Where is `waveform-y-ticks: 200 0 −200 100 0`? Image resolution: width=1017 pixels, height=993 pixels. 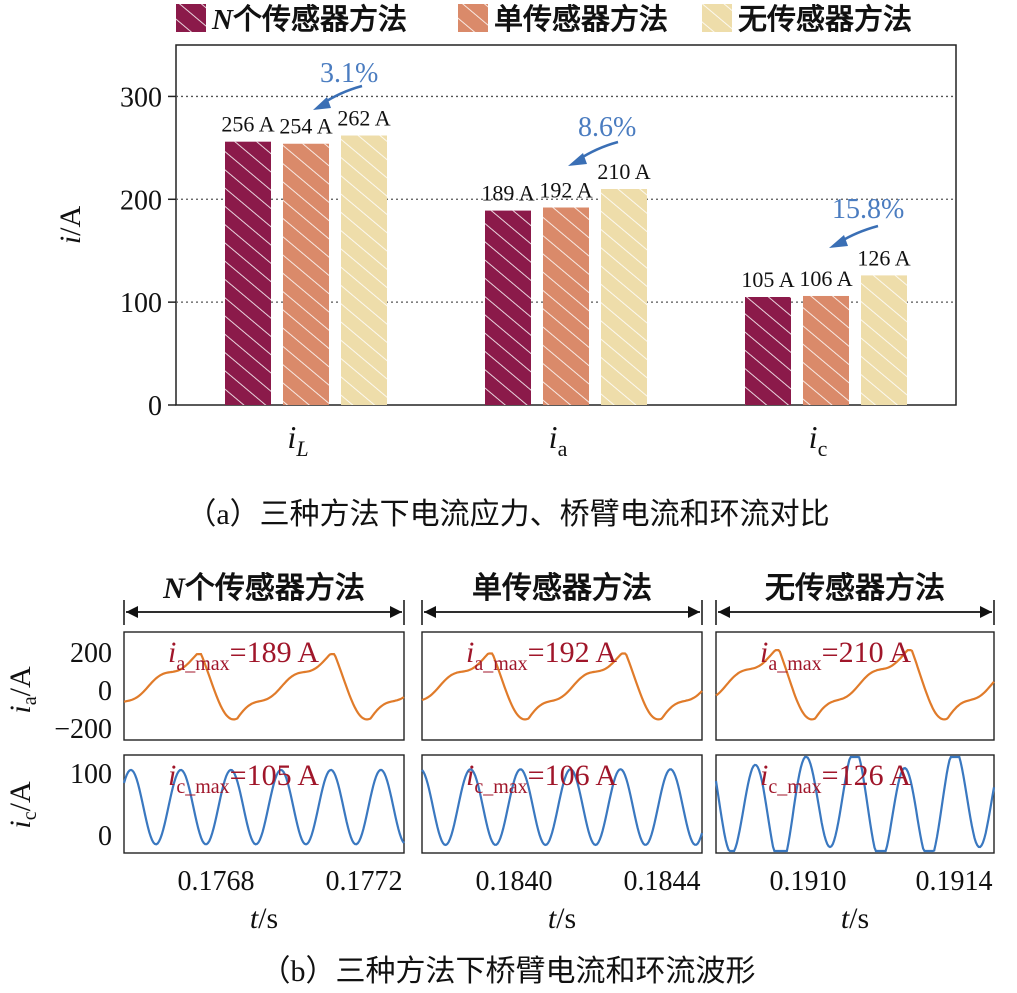
waveform-y-ticks: 200 0 −200 100 0 is located at coordinates (83, 745).